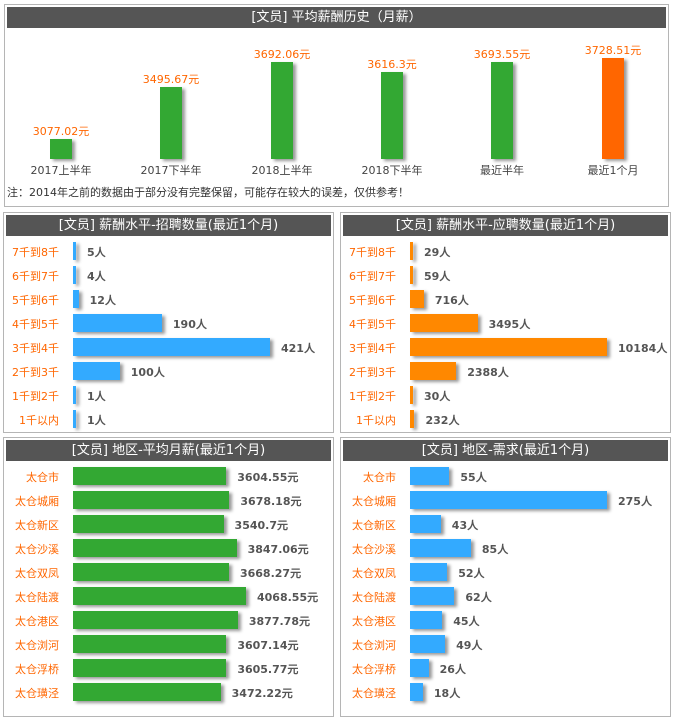  I want to click on data-label: 2388人, so click(488, 372).